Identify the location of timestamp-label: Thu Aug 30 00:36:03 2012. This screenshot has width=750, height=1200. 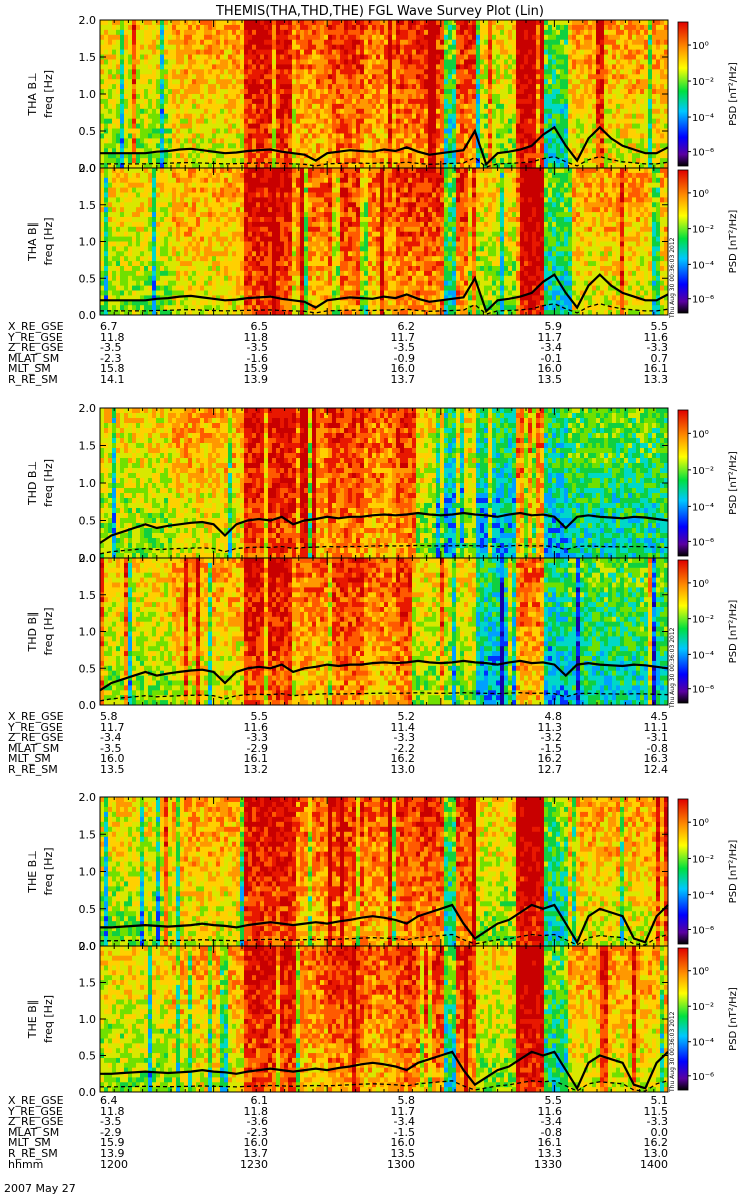
(672, 278).